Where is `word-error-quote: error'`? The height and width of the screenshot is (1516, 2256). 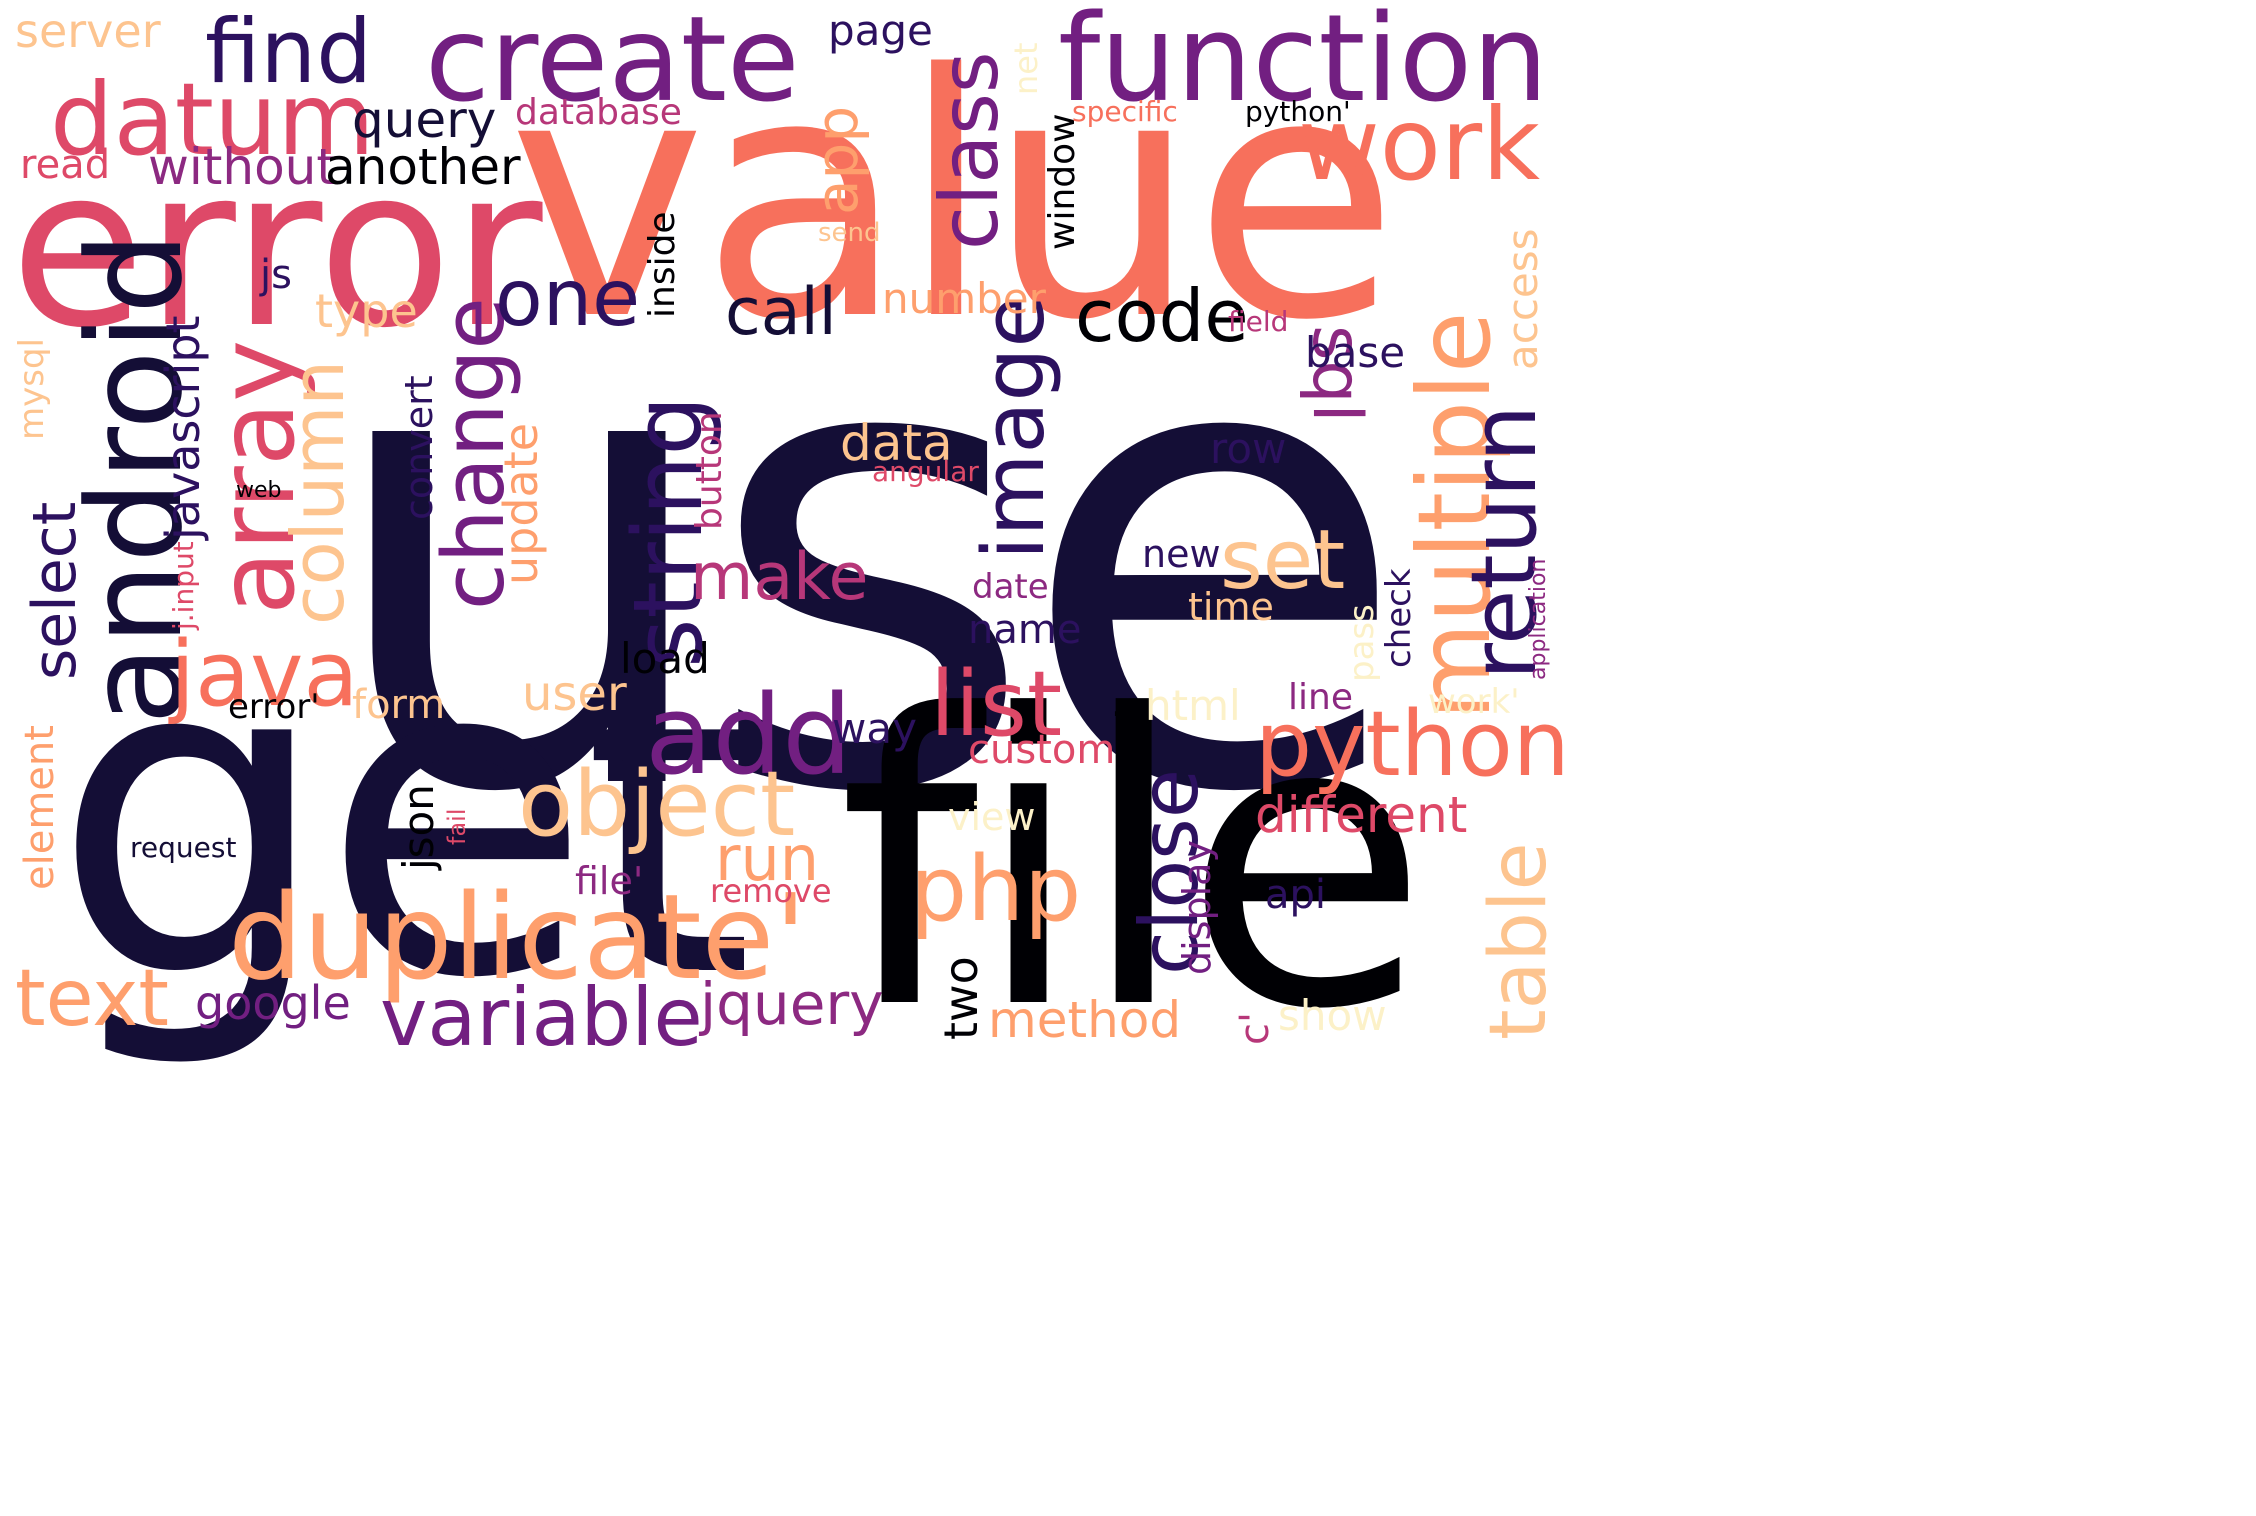
word-error-quote: error' is located at coordinates (274, 707).